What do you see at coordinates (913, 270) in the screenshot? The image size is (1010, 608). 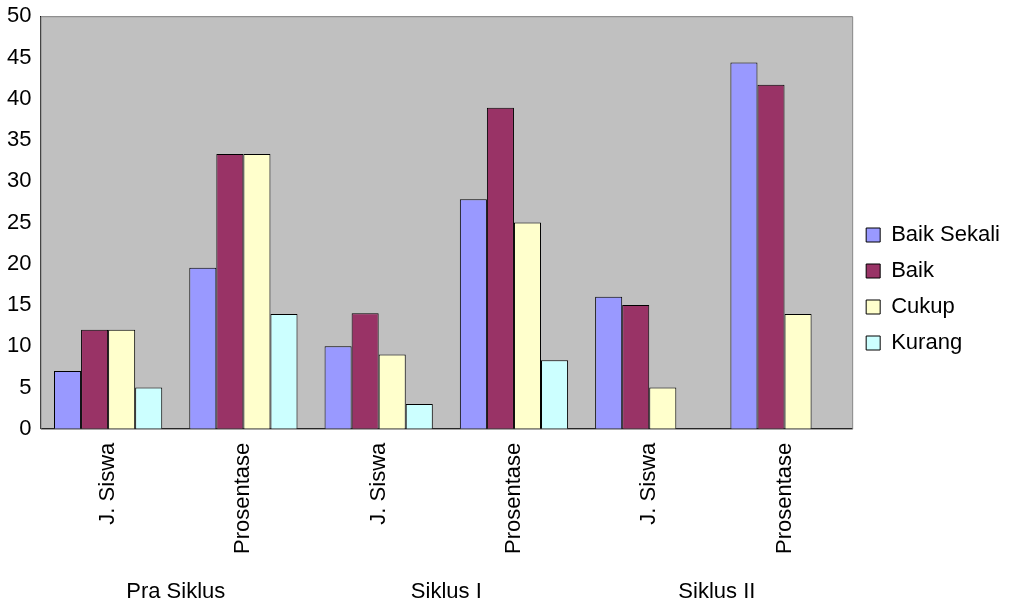 I see `legend-label: Baik` at bounding box center [913, 270].